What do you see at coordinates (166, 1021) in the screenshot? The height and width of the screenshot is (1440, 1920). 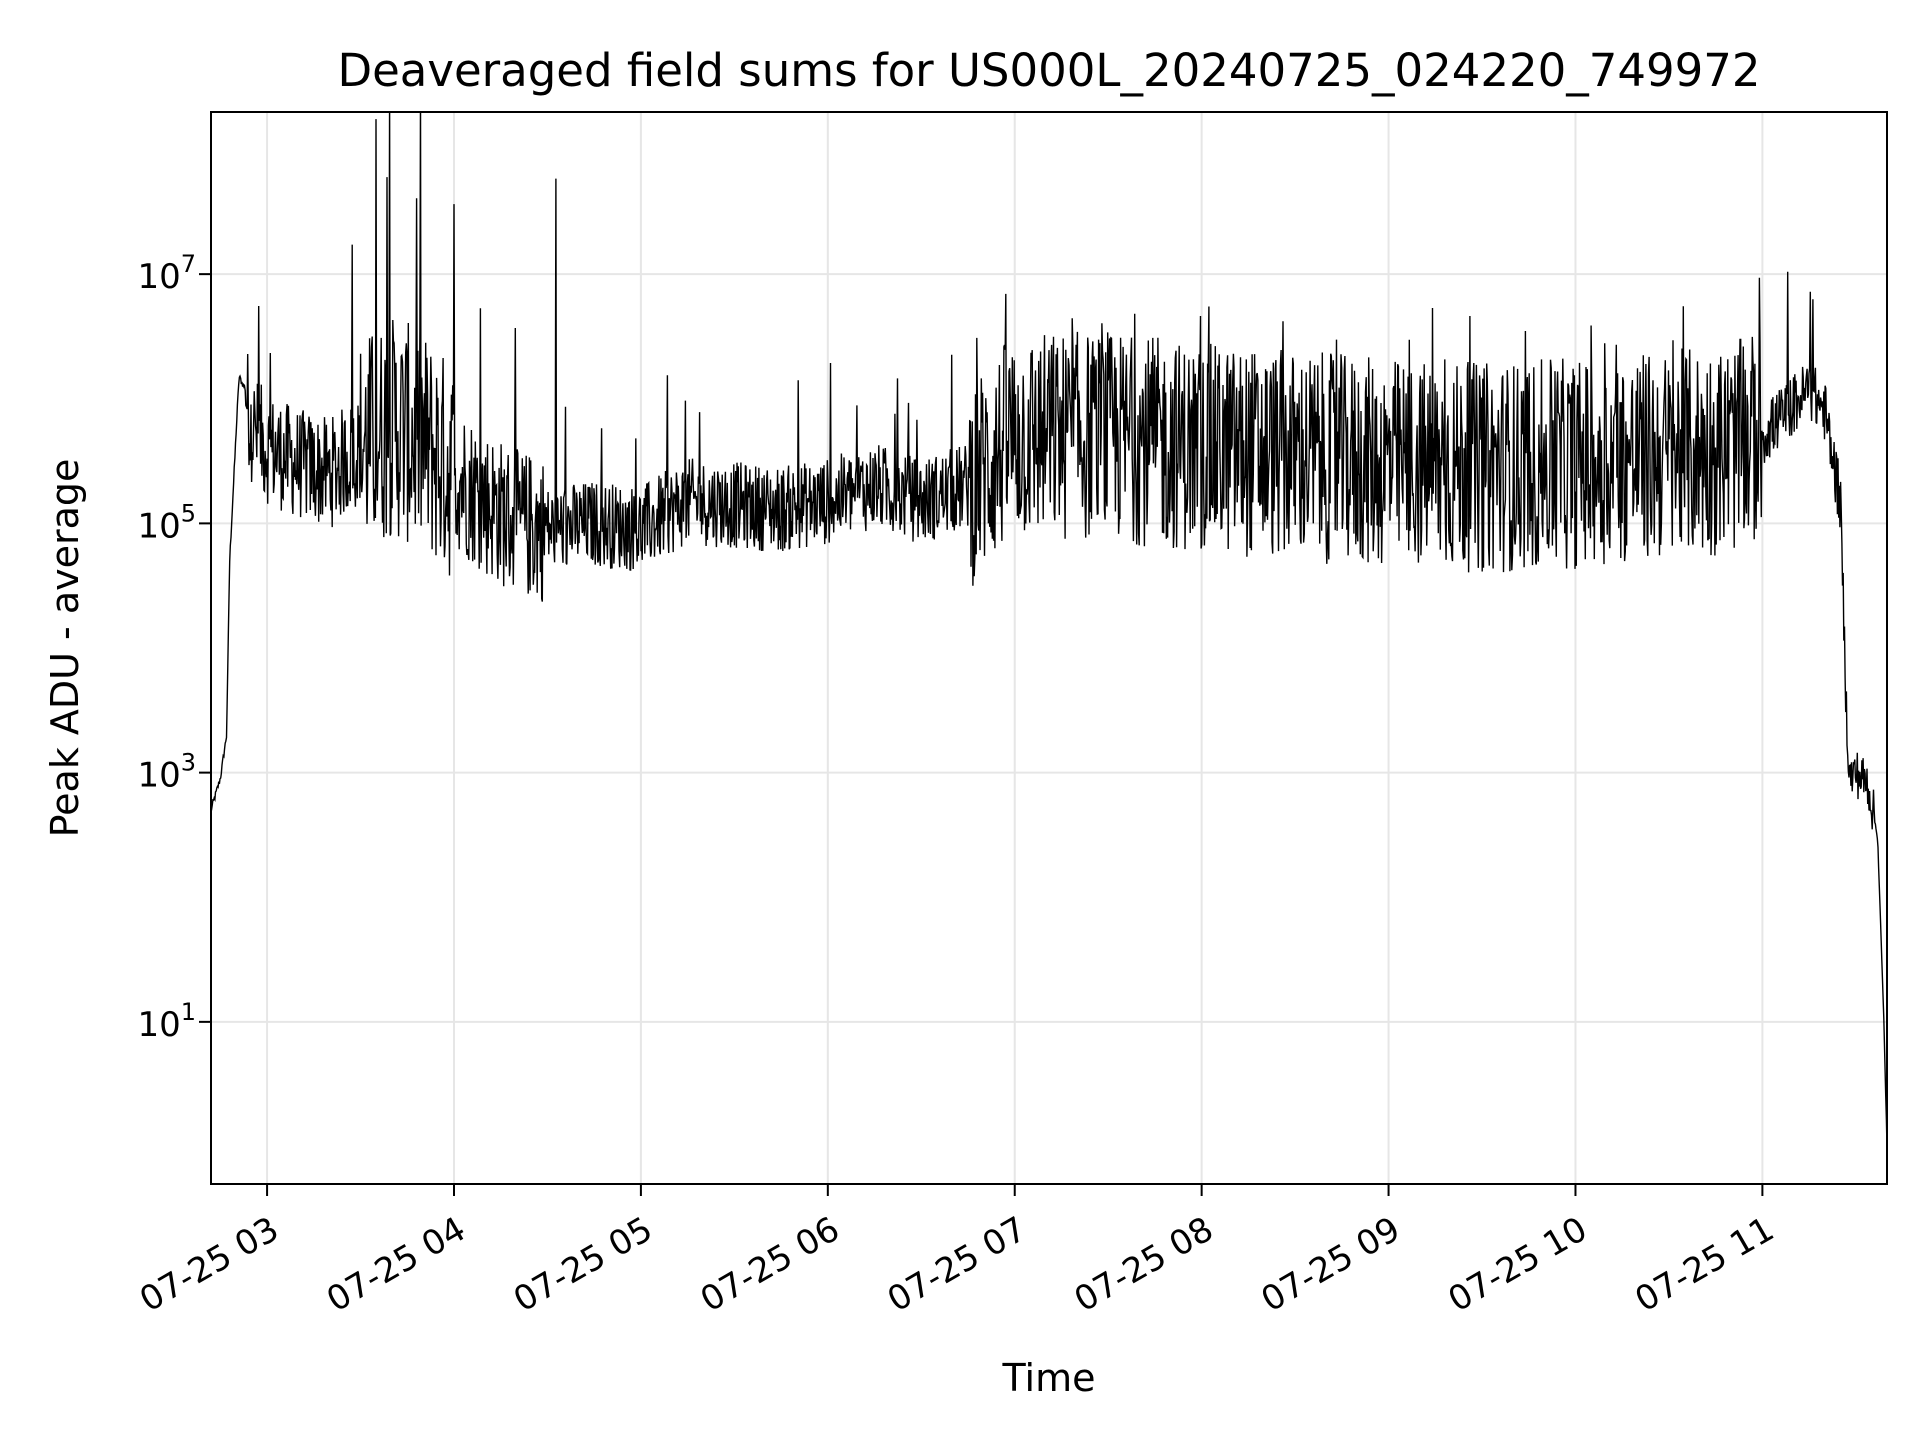 I see `y-tick-label: 10¹` at bounding box center [166, 1021].